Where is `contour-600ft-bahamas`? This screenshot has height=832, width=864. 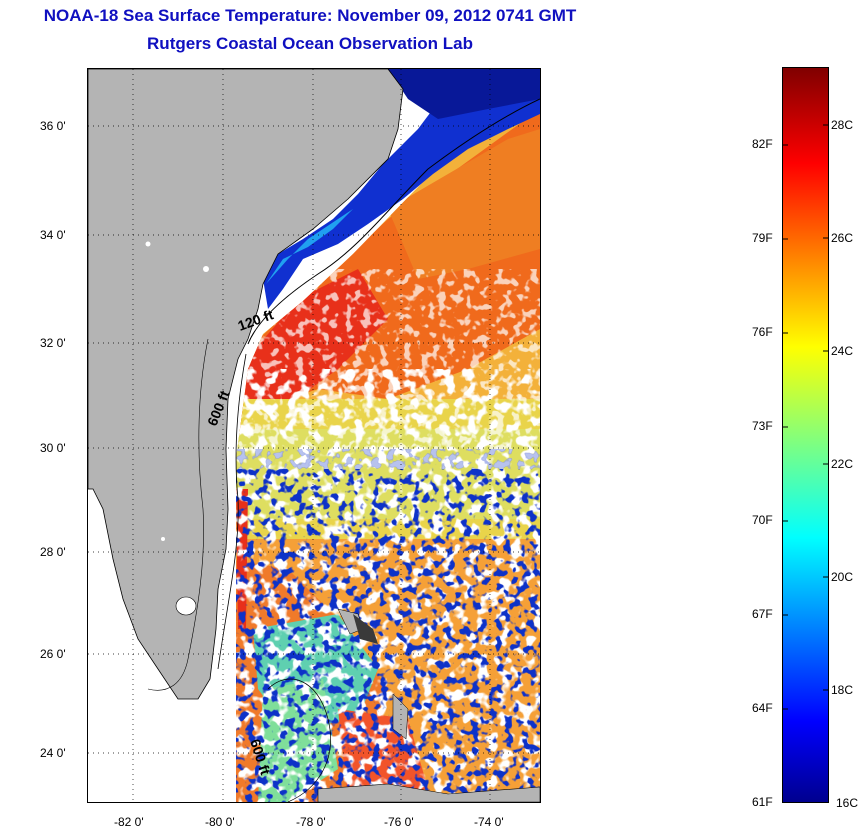
contour-600ft-bahamas is located at coordinates (299, 740).